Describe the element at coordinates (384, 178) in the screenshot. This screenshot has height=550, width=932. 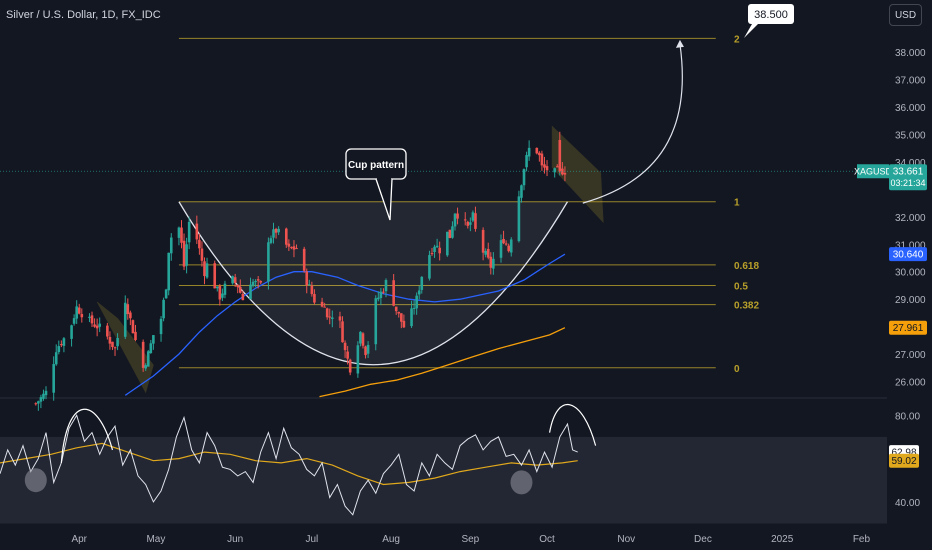
I see `cup-pattern-gap` at that location.